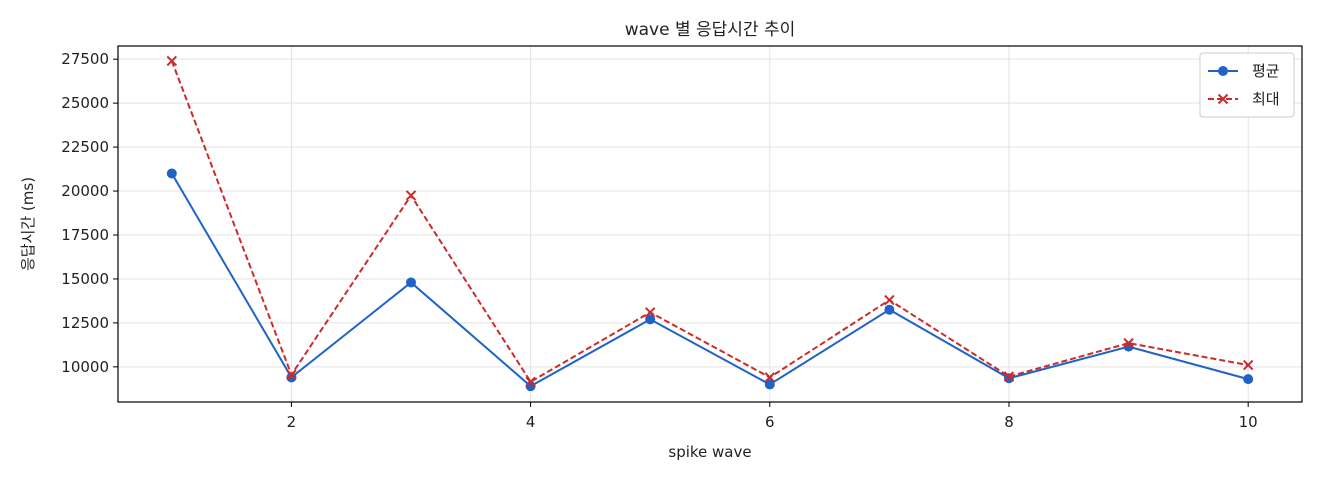 The width and height of the screenshot is (1320, 484). What do you see at coordinates (1009, 422) in the screenshot?
I see `x-tick-label: 8` at bounding box center [1009, 422].